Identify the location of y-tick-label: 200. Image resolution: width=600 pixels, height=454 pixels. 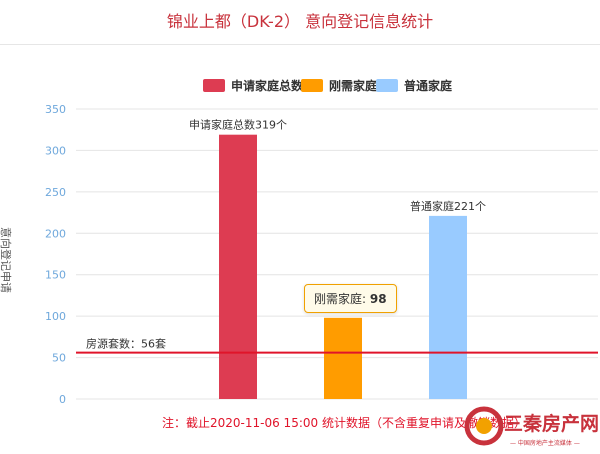
(55, 233).